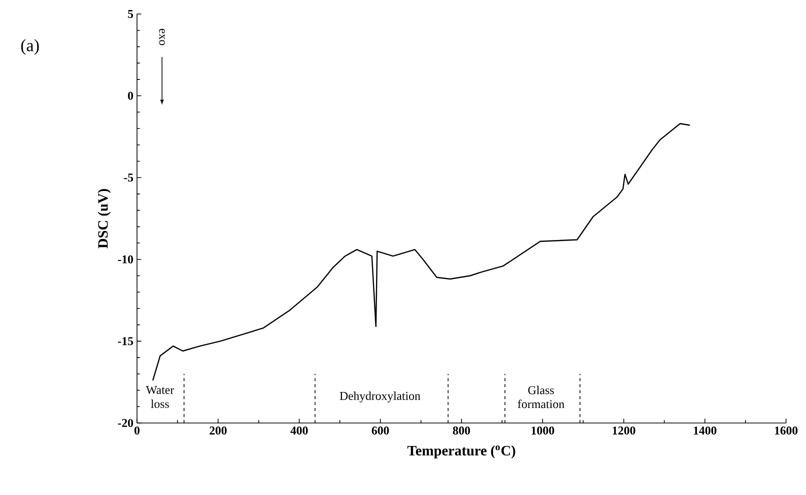 This screenshot has height=495, width=806. What do you see at coordinates (461, 451) in the screenshot?
I see `x-axis-title: Temperature ($^{o}$C)` at bounding box center [461, 451].